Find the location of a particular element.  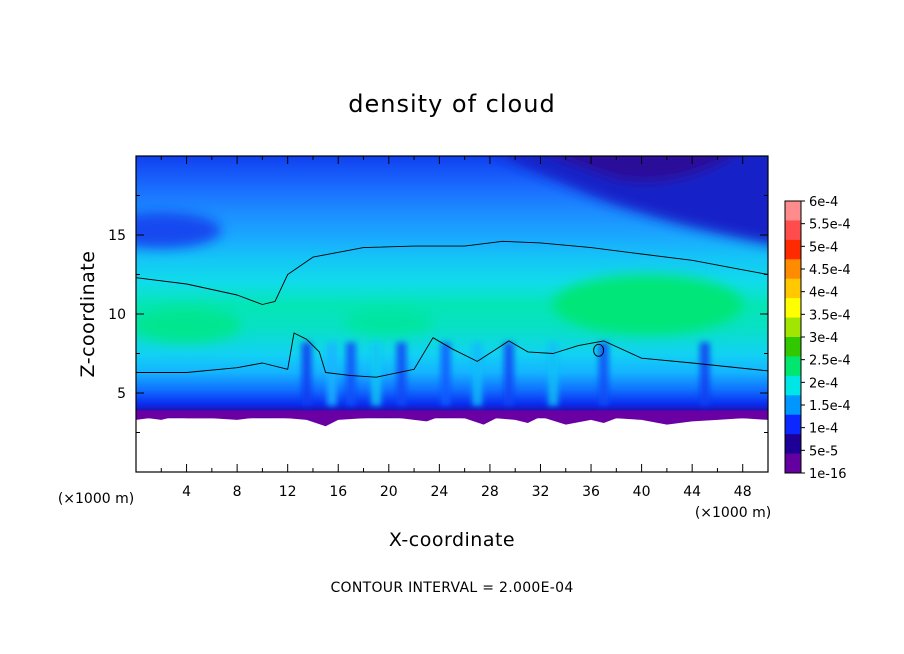

contour-lines is located at coordinates (452, 309).